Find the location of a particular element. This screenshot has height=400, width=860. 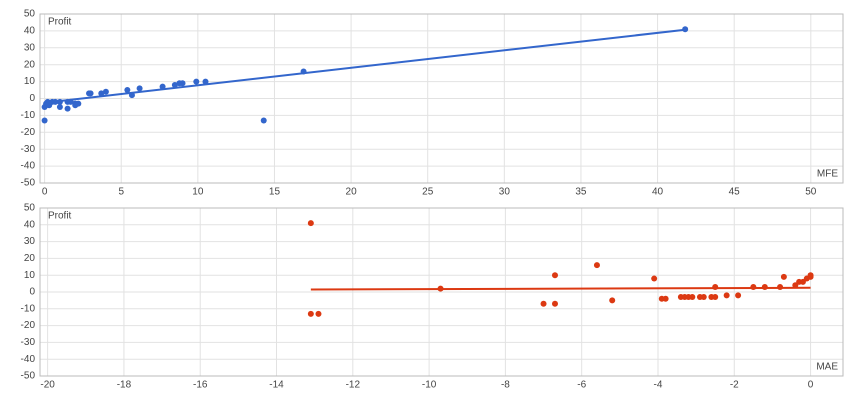

x-tick-label: 25 is located at coordinates (428, 192).